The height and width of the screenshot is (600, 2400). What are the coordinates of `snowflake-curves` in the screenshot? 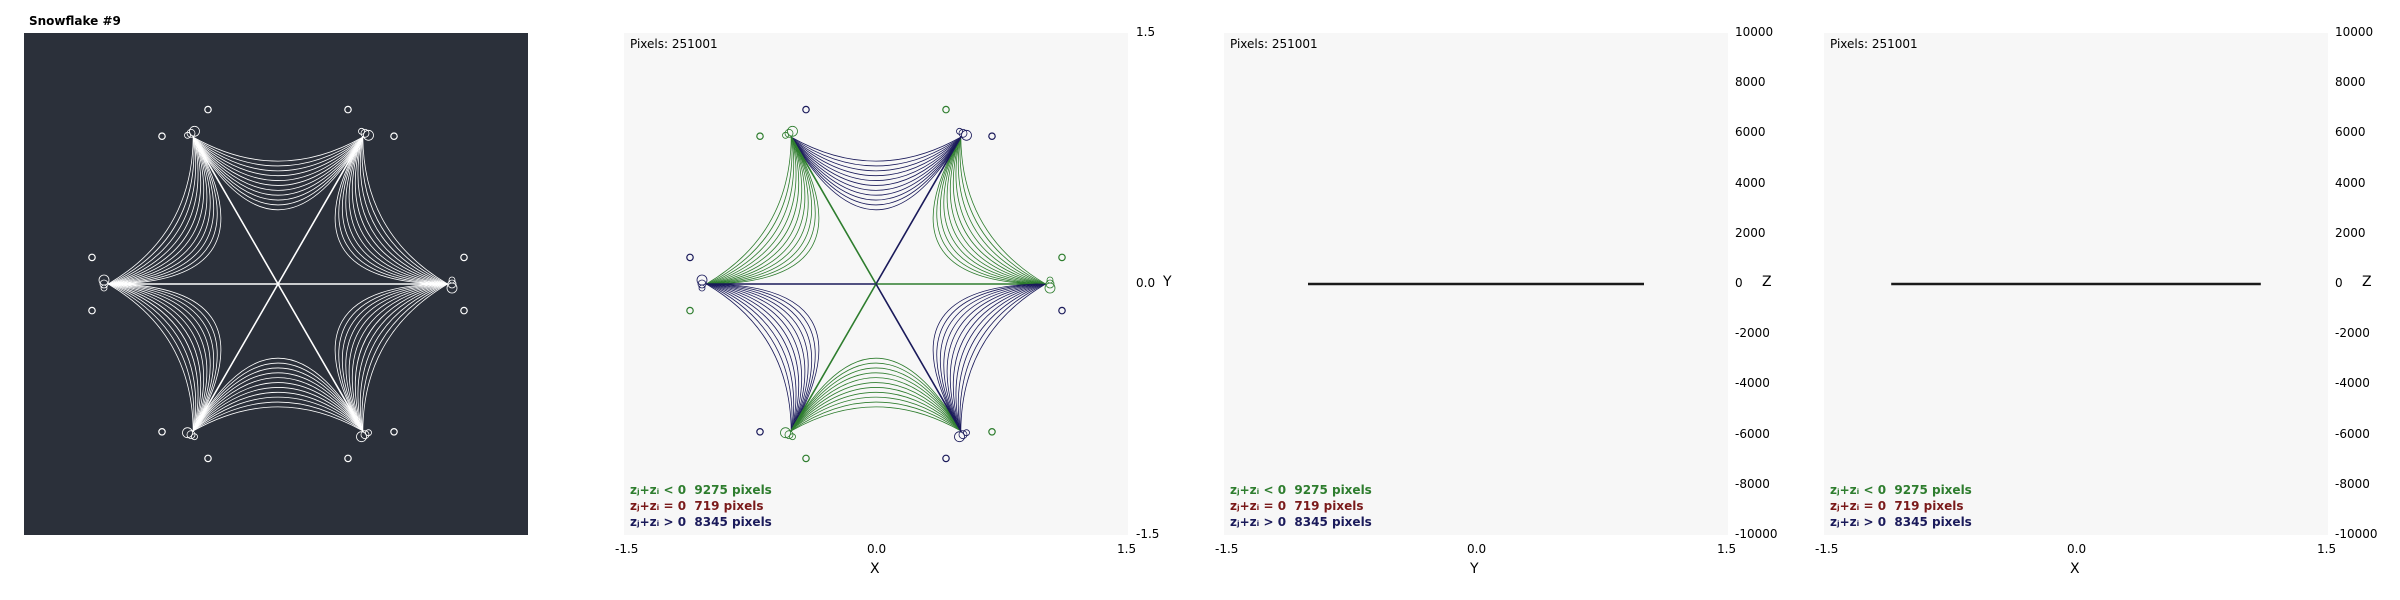 It's located at (278, 284).